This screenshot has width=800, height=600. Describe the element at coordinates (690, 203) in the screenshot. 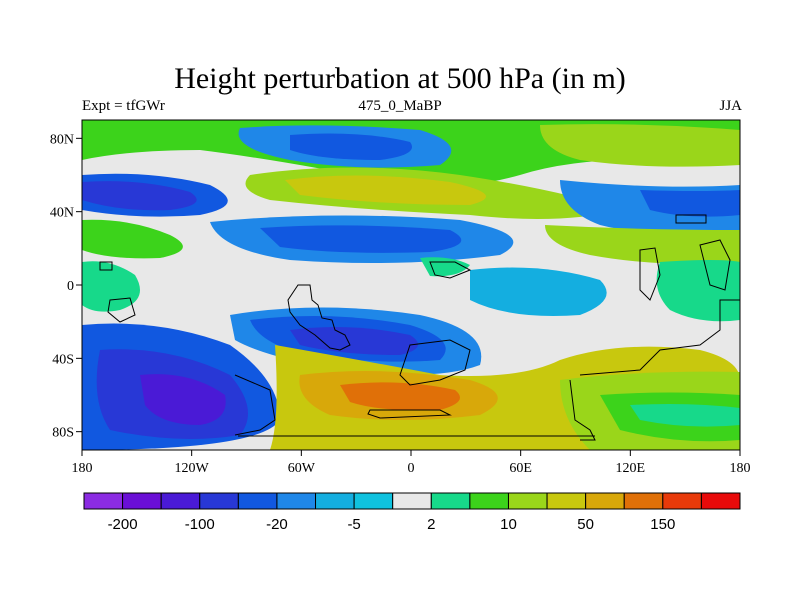

I see `band-east-deepblue` at that location.